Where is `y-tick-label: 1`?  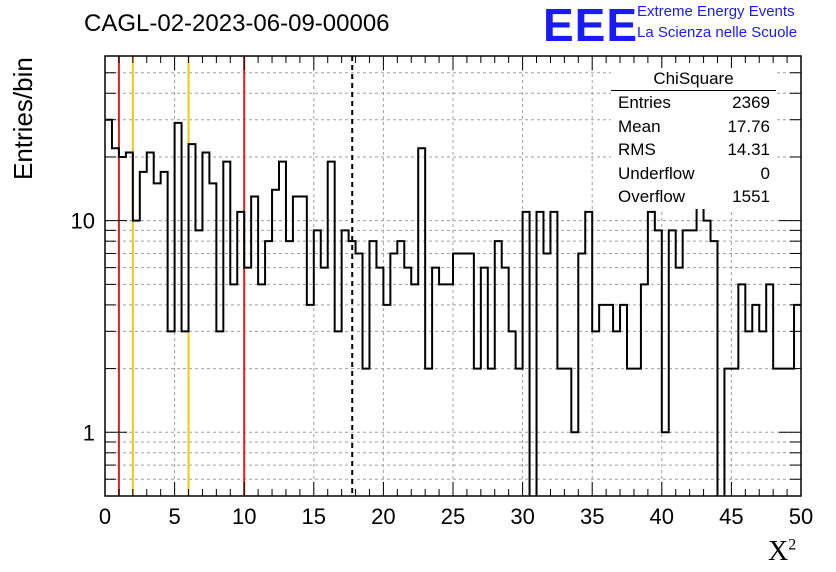
y-tick-label: 1 is located at coordinates (89, 432).